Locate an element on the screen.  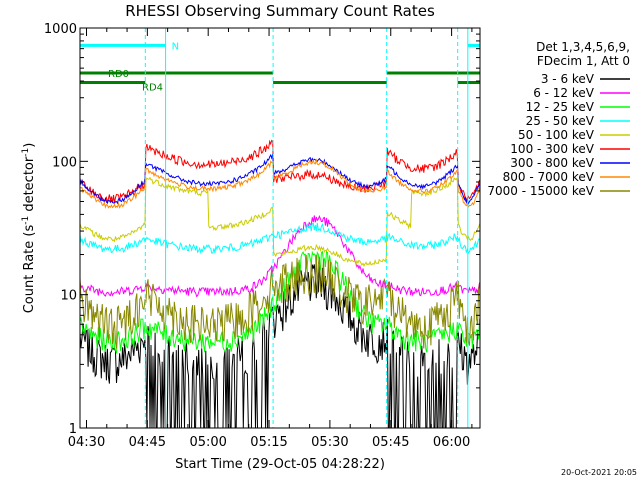
y-tick-label-1: 1 is located at coordinates (73, 429).